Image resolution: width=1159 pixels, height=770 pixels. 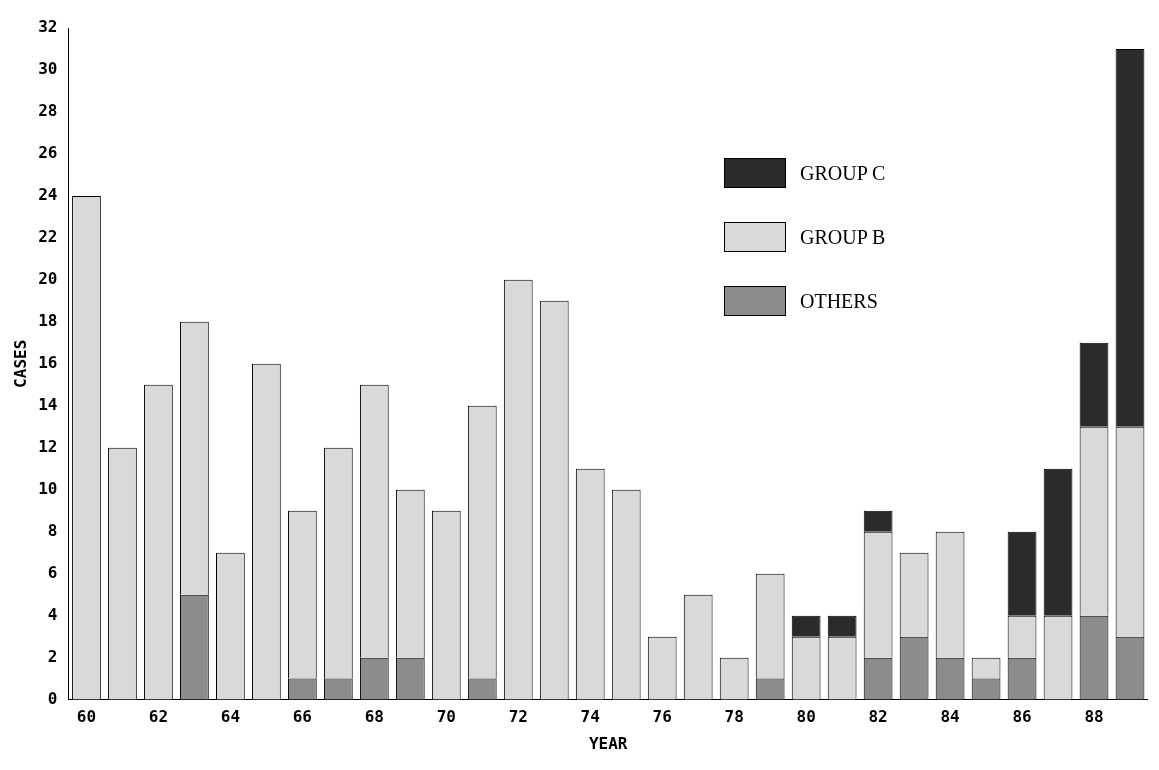 What do you see at coordinates (518, 717) in the screenshot?
I see `x-tick-label: 72` at bounding box center [518, 717].